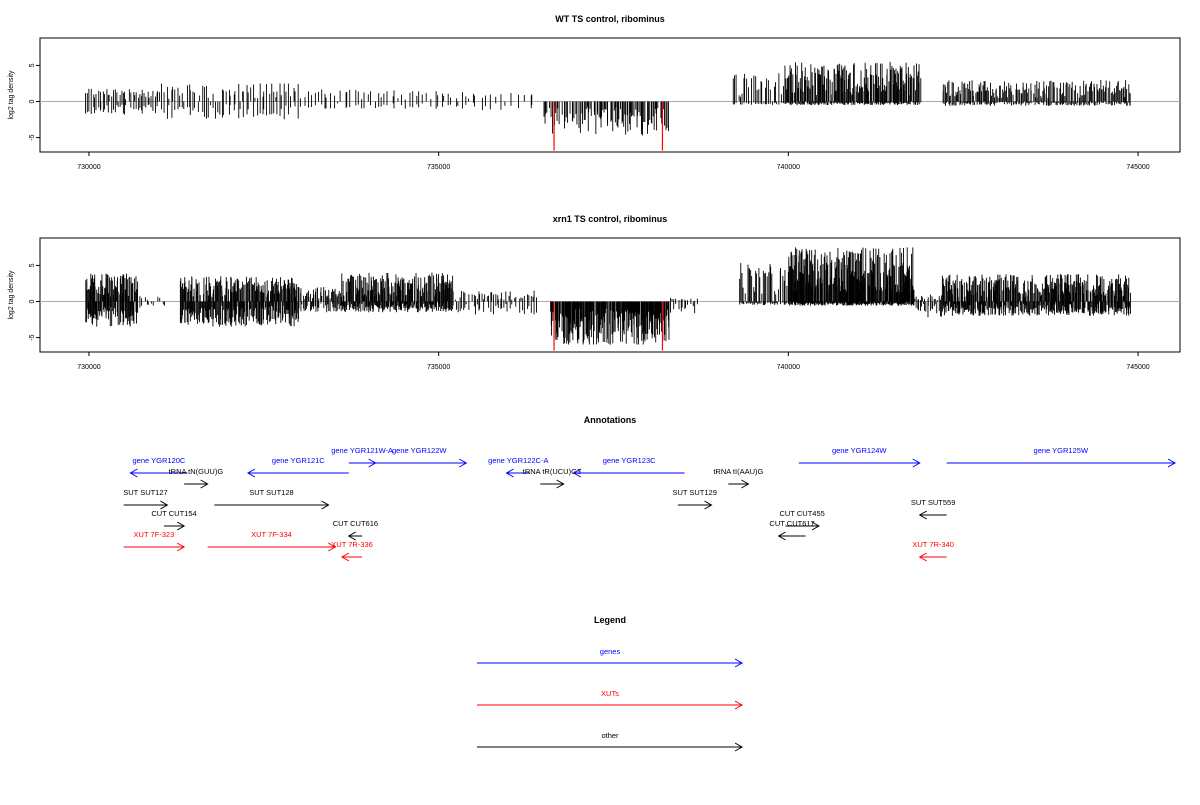  Describe the element at coordinates (610, 19) in the screenshot. I see `wt-panel-title: WT TS control, ribominus` at that location.